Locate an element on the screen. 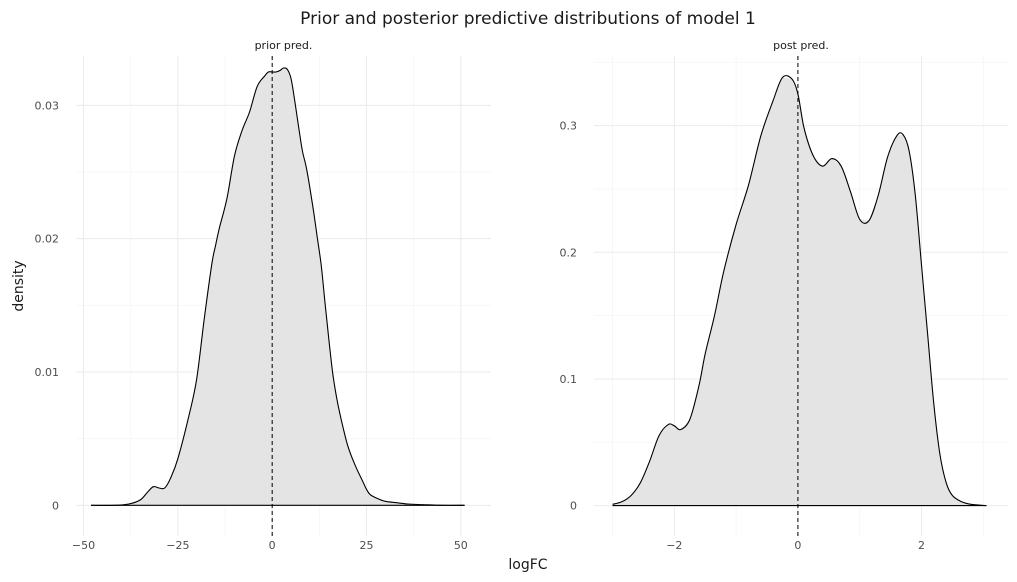  y-tick-label: 0.01 is located at coordinates (47, 372).